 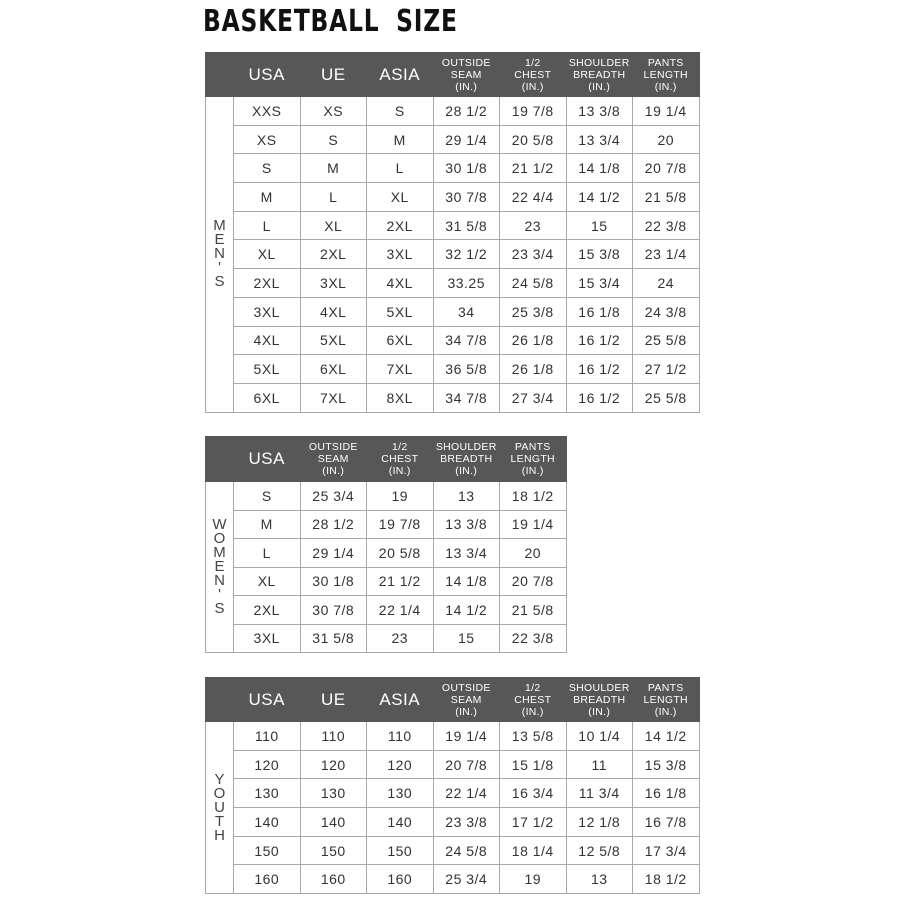 I want to click on table-row: M L XL 30 7/8 22 4/4 14 1/2 21 5/8, so click(x=453, y=197).